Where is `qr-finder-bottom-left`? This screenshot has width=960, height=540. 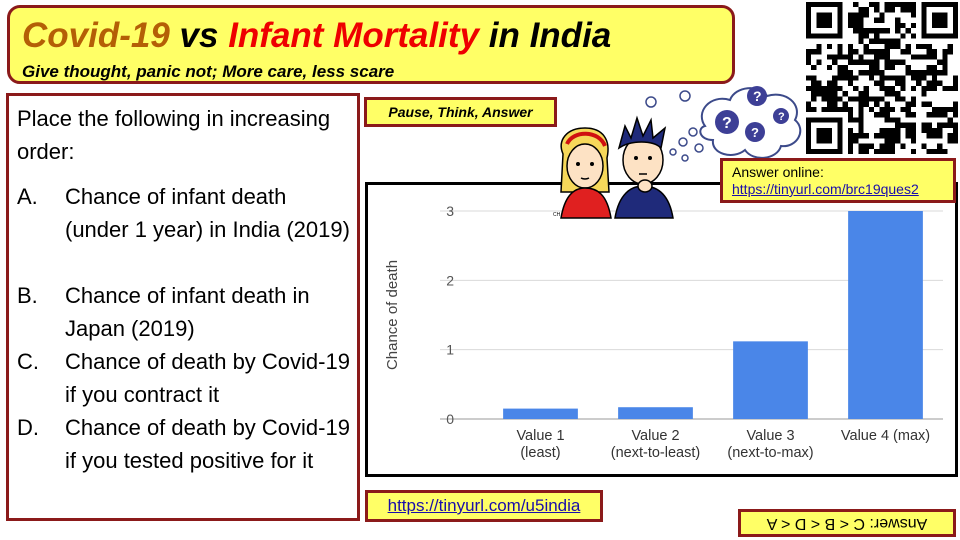
qr-finder-bottom-left is located at coordinates (824, 135).